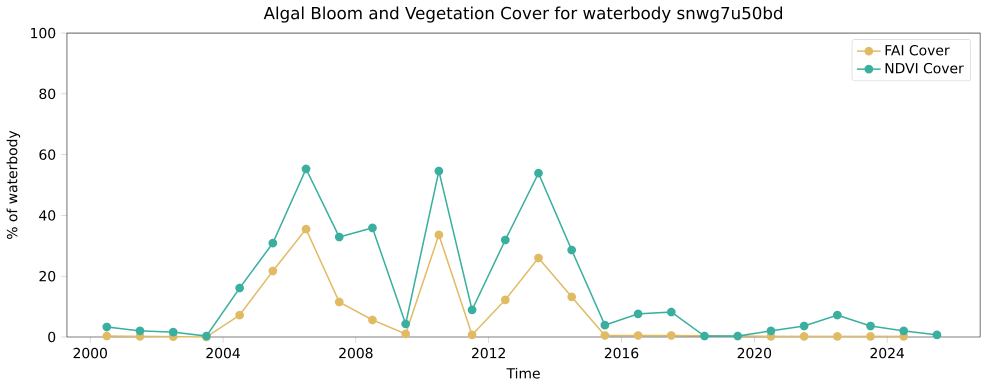 Image resolution: width=989 pixels, height=390 pixels. Describe the element at coordinates (43, 33) in the screenshot. I see `y-tick-label: 100` at that location.